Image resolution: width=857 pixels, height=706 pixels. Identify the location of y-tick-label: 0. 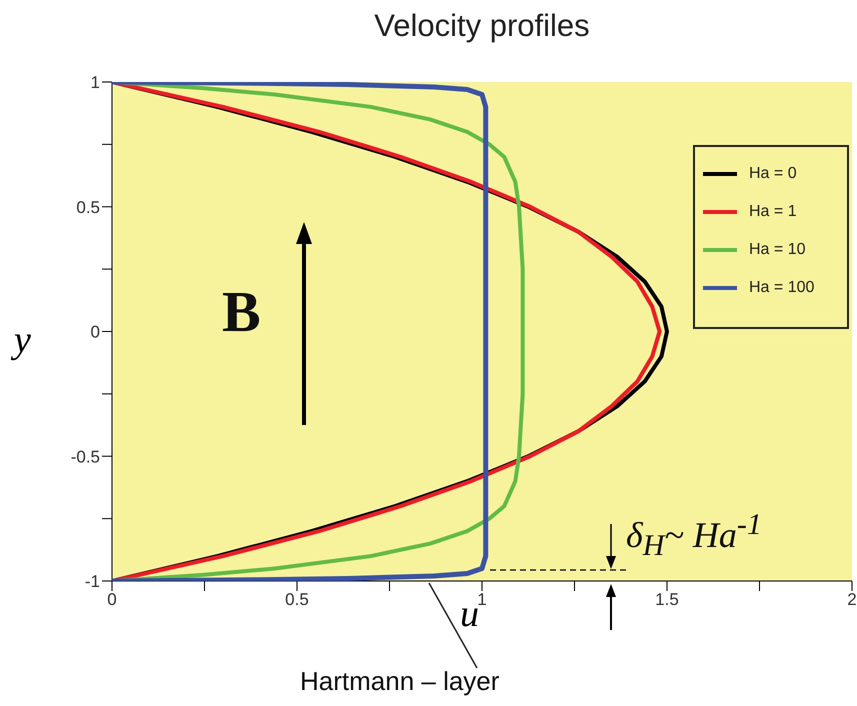
(95, 332).